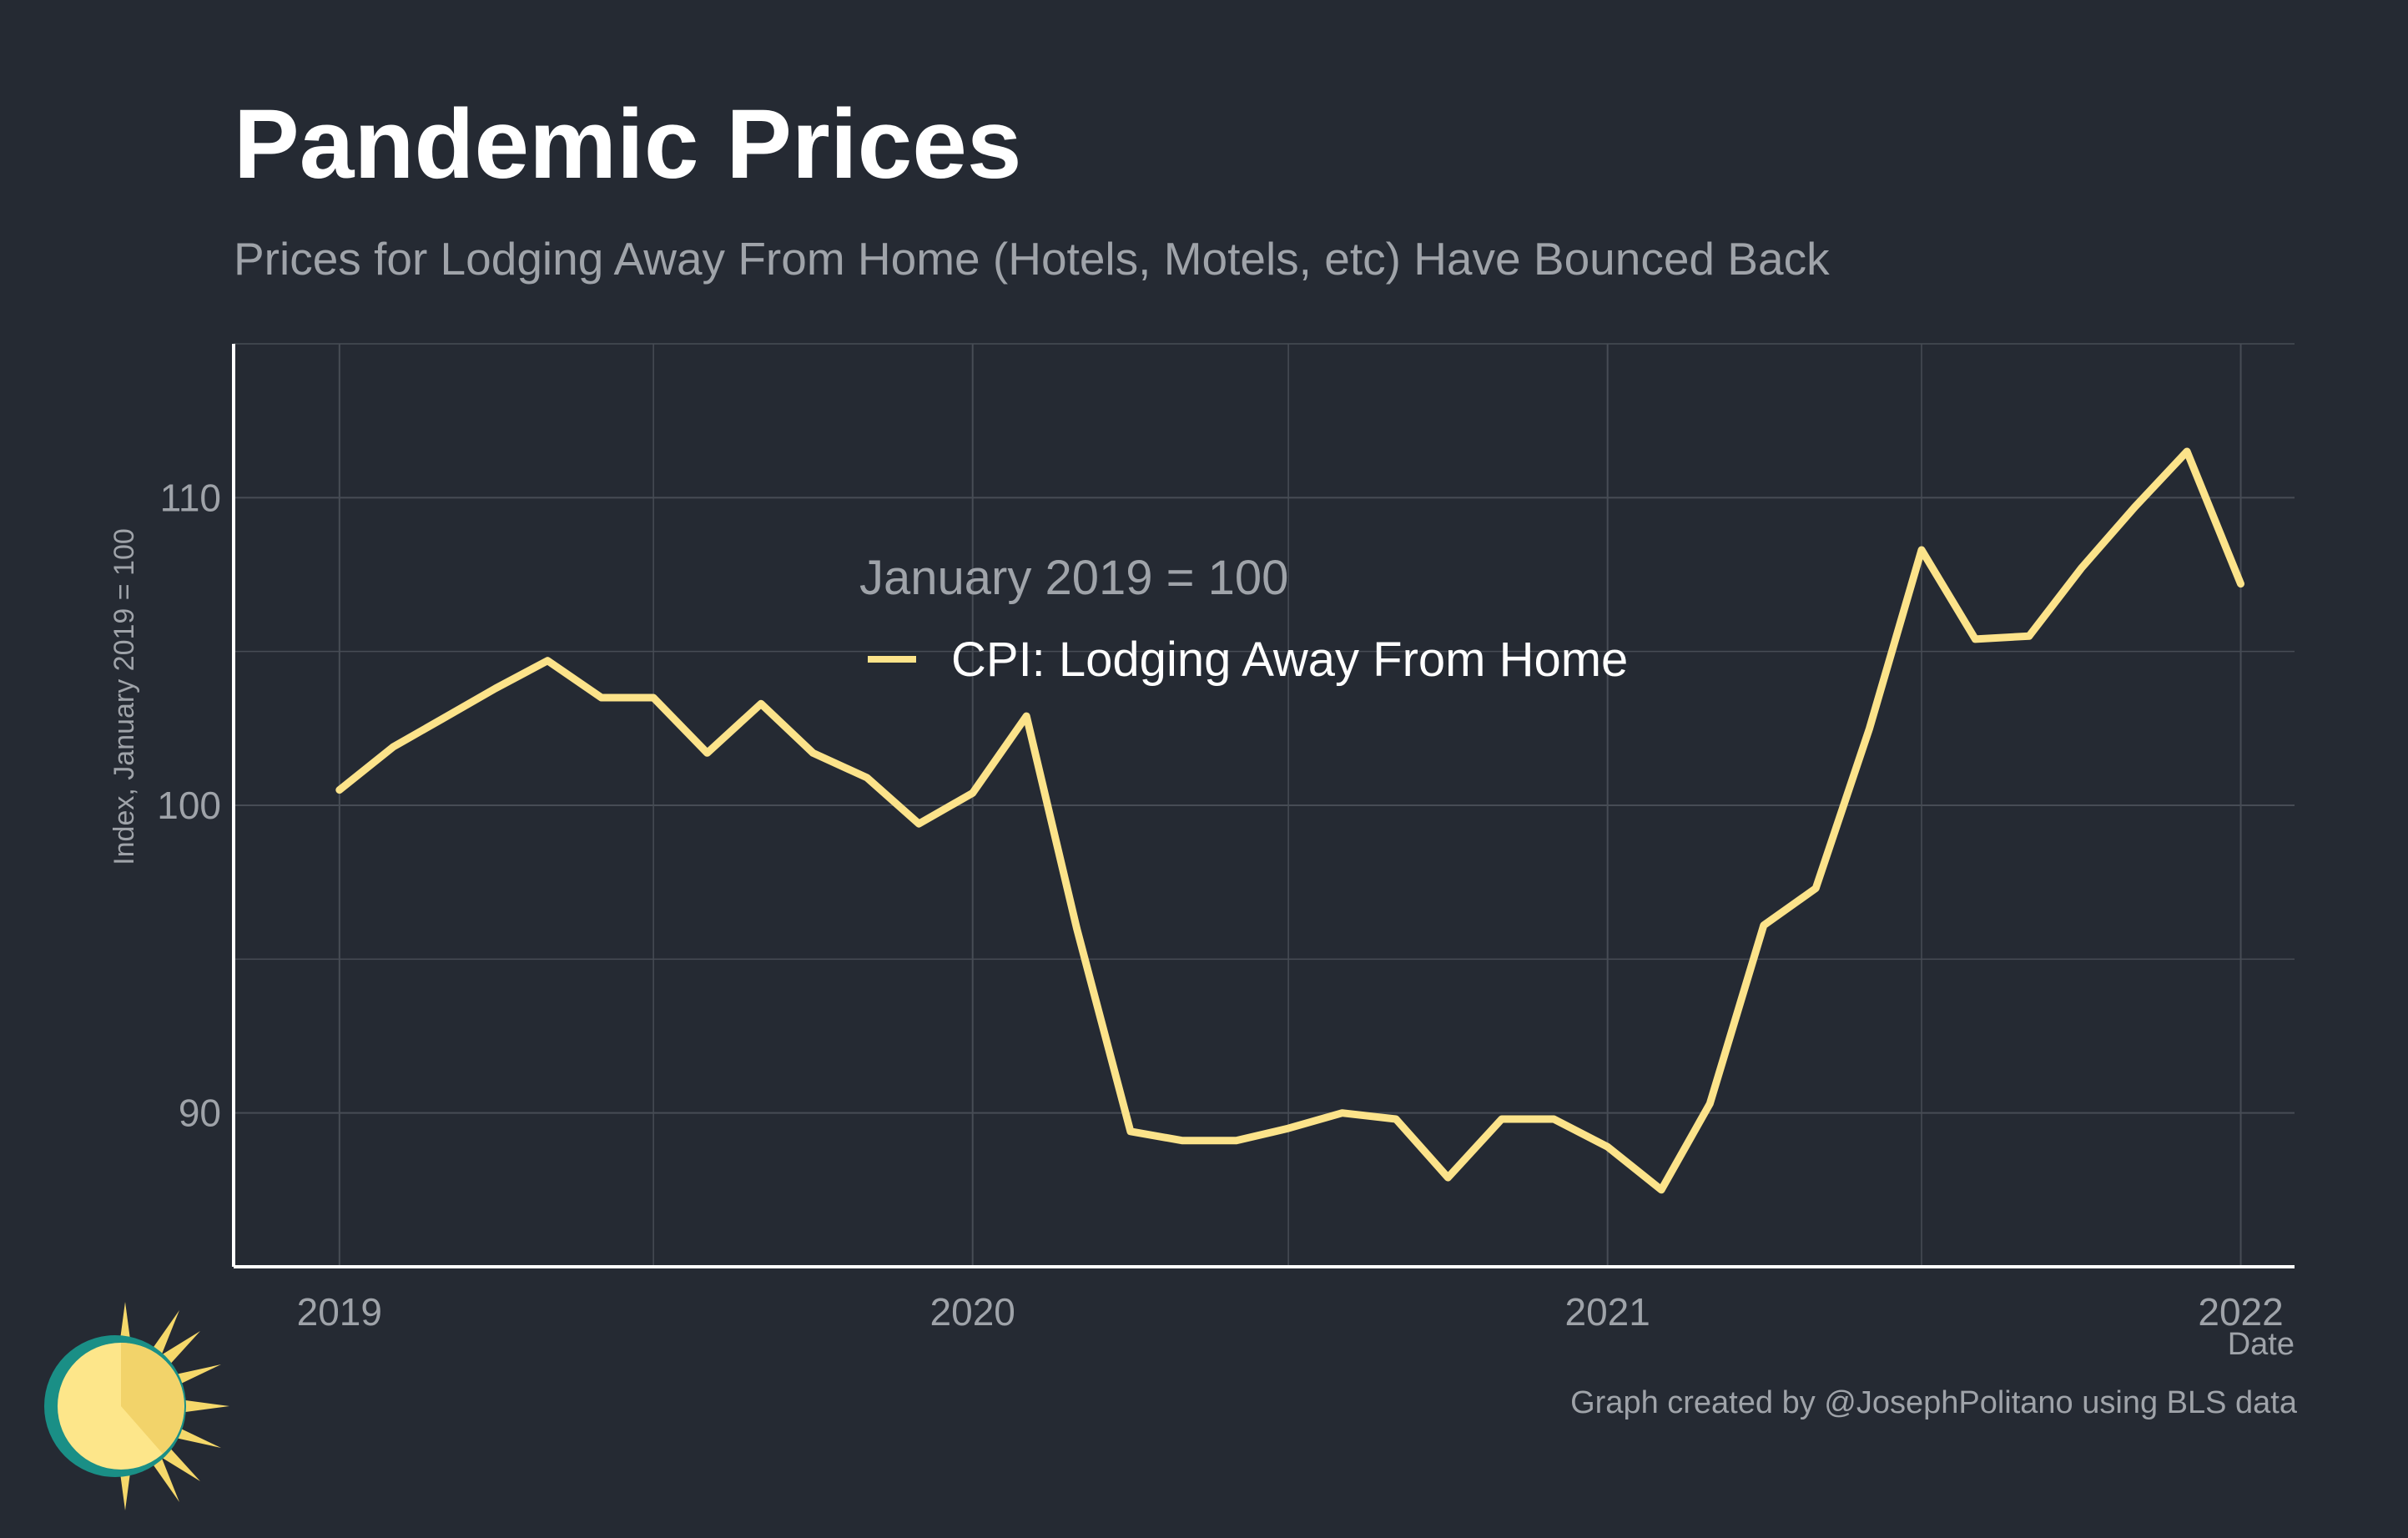  What do you see at coordinates (628, 144) in the screenshot?
I see `chart-title: Pandemic Prices` at bounding box center [628, 144].